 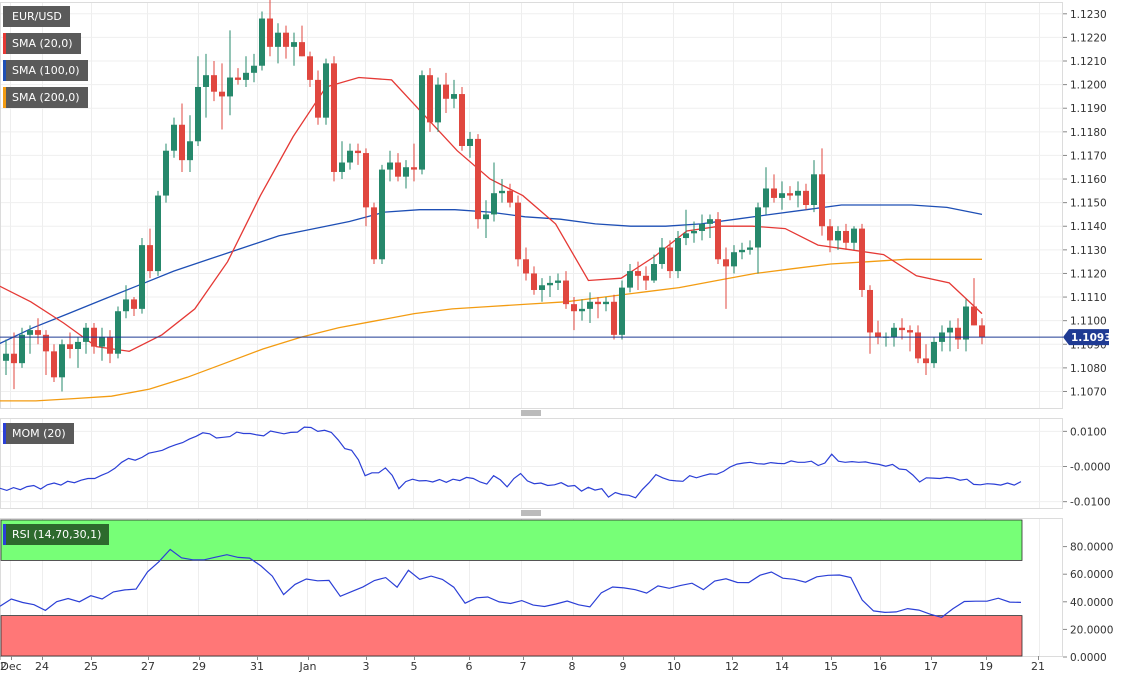 I want to click on legend-sma20: SMA (20,0), so click(x=42, y=43).